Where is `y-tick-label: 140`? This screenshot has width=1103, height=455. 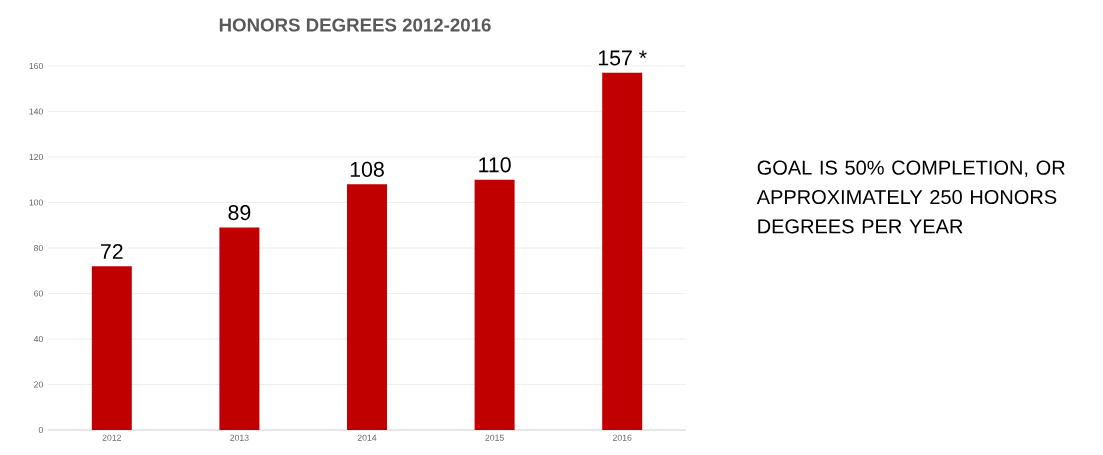 y-tick-label: 140 is located at coordinates (36, 111).